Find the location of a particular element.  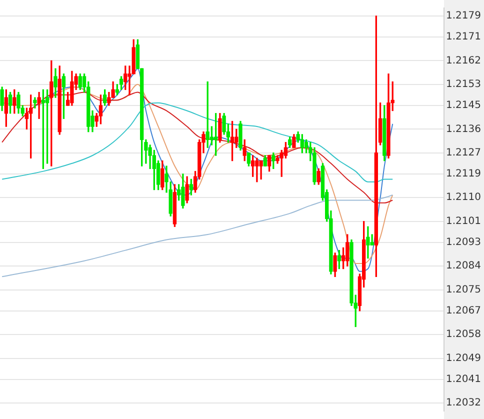

y-tick-label: 1.2084 is located at coordinates (463, 266).